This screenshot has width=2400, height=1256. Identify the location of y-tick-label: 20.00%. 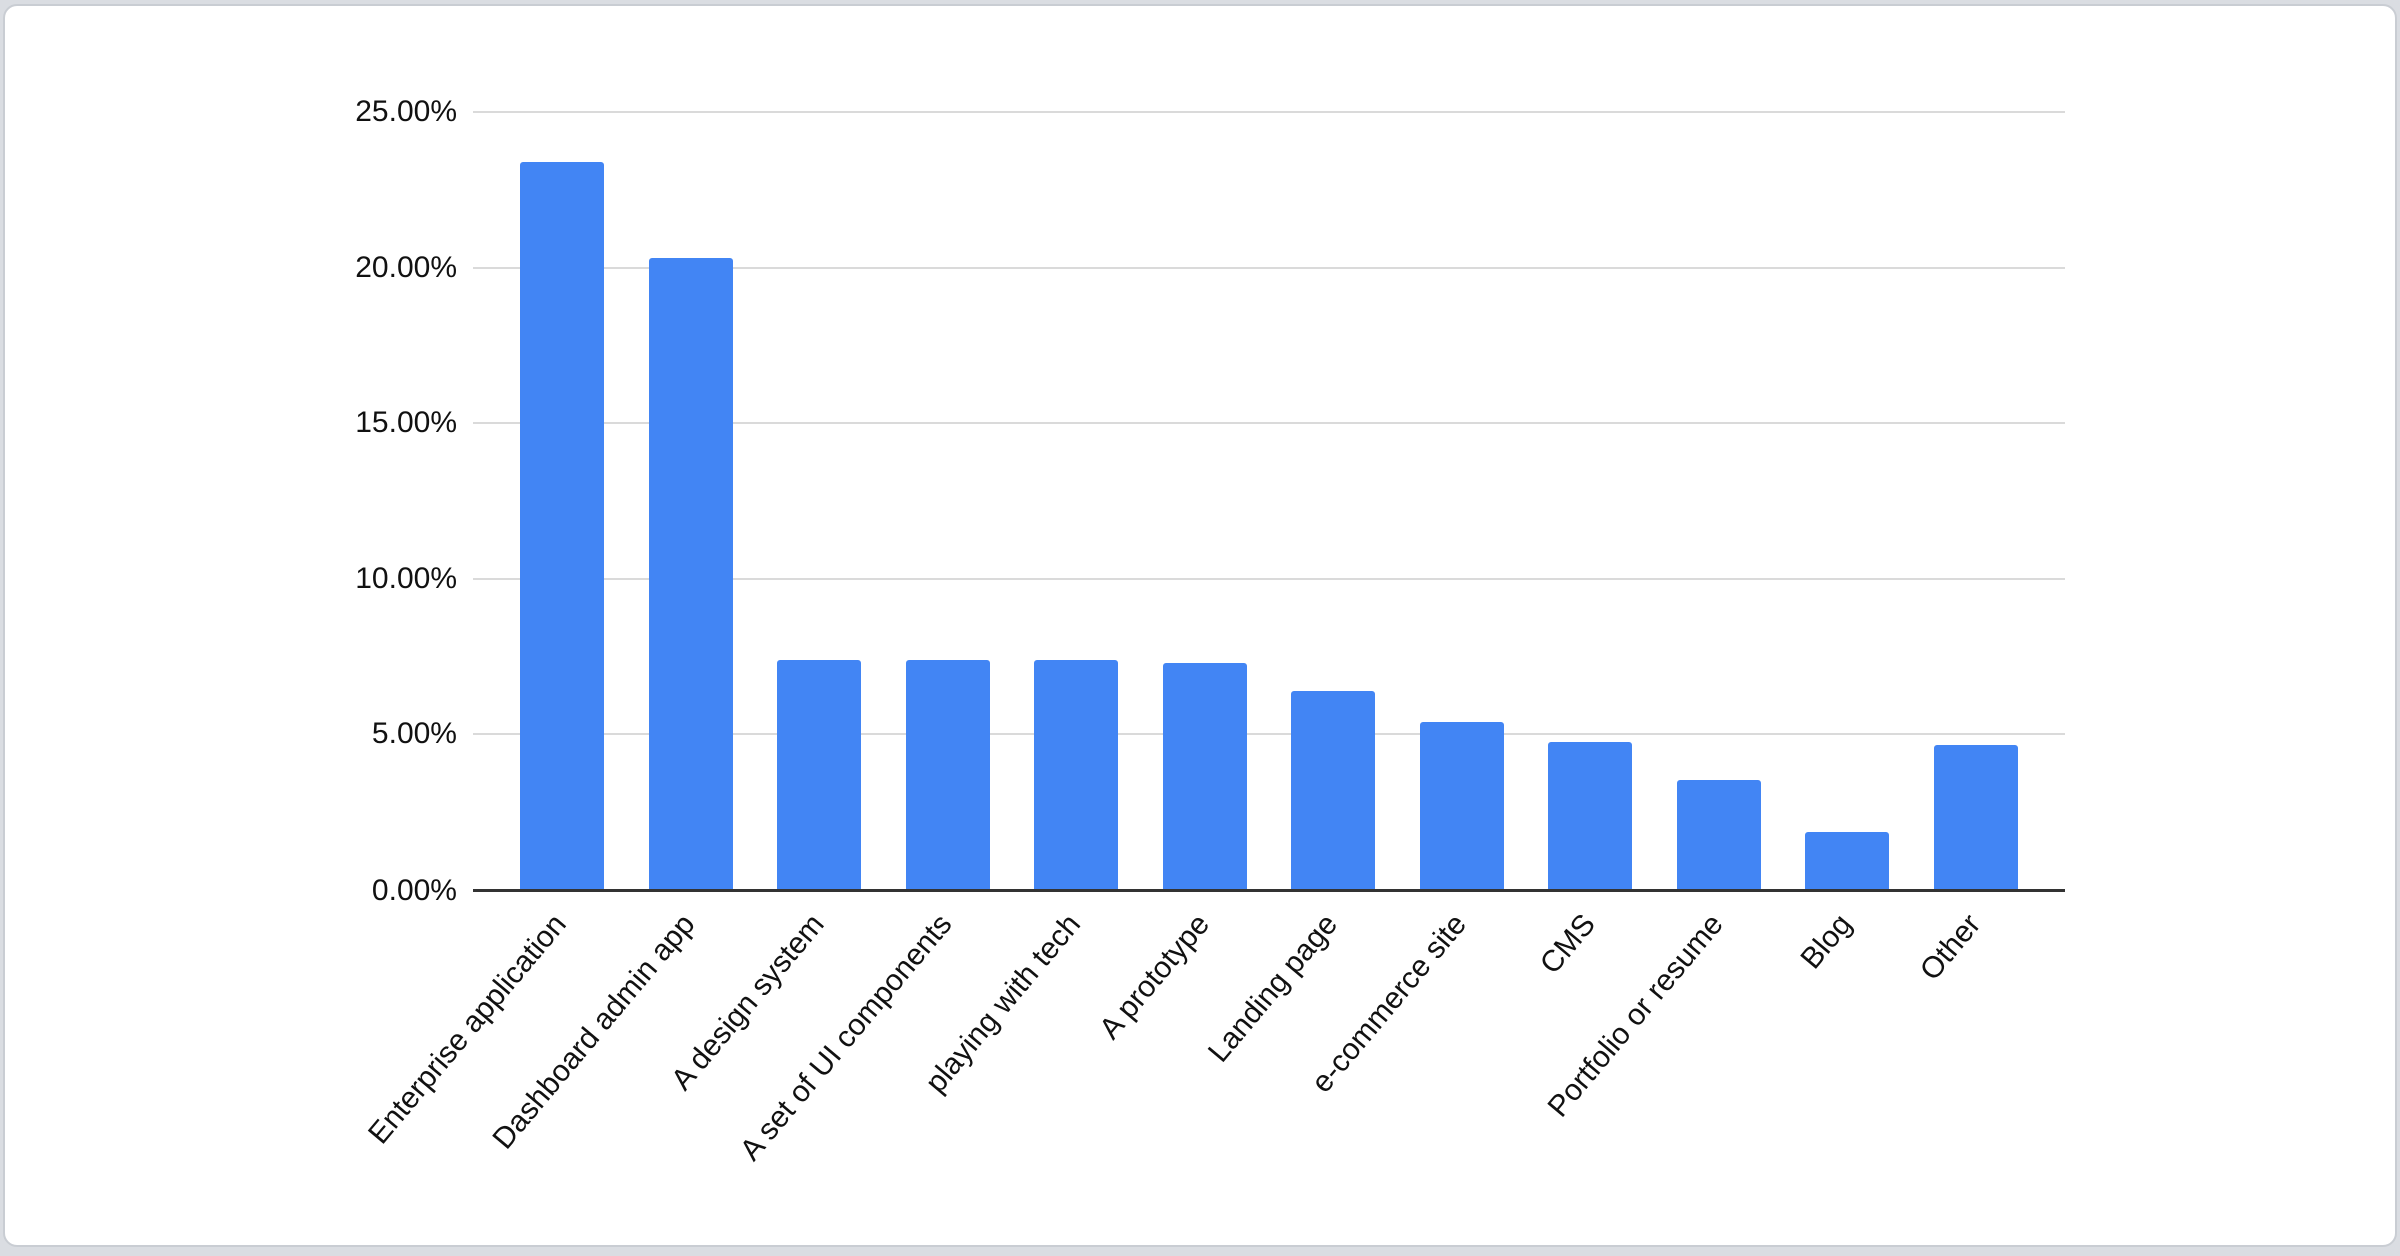
(406, 267).